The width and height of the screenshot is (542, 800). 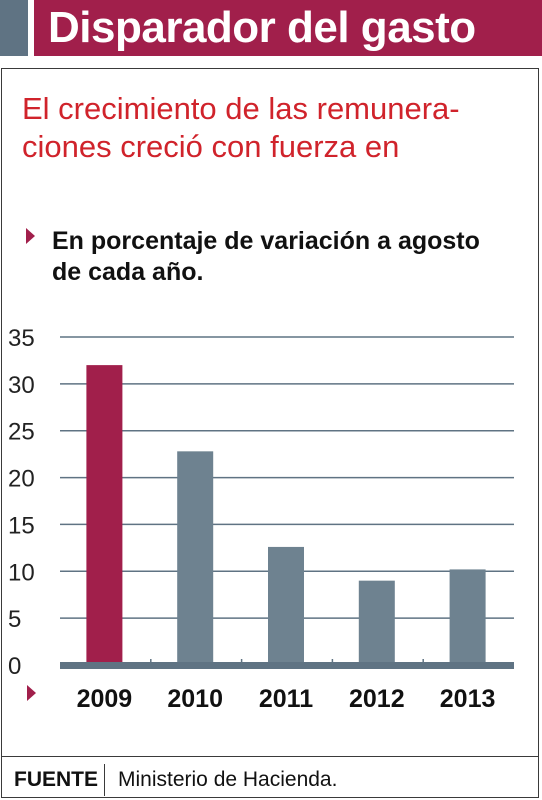 What do you see at coordinates (14, 666) in the screenshot?
I see `y-tick-label: 0` at bounding box center [14, 666].